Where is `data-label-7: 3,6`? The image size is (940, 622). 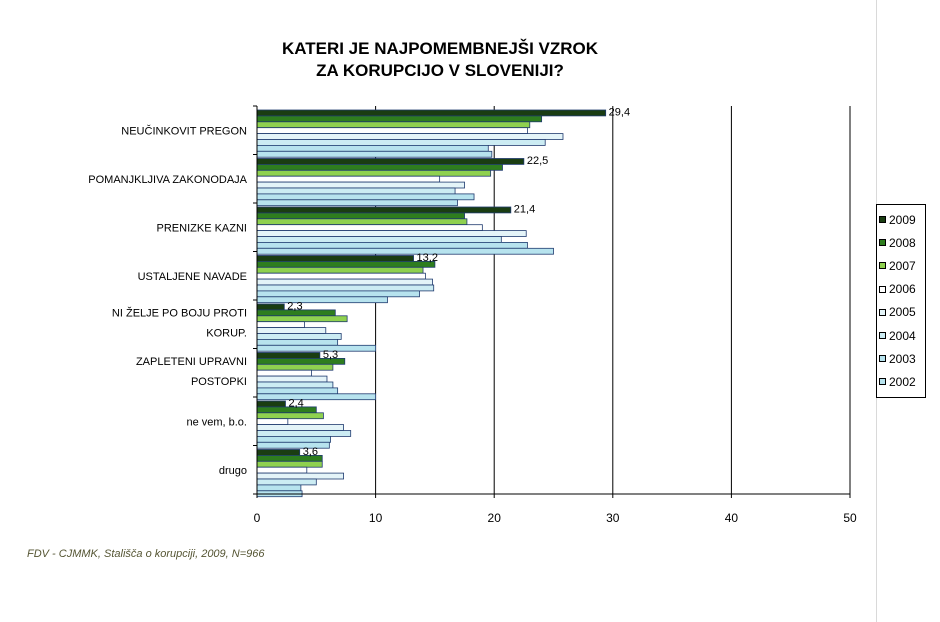
data-label-7: 3,6 is located at coordinates (310, 452).